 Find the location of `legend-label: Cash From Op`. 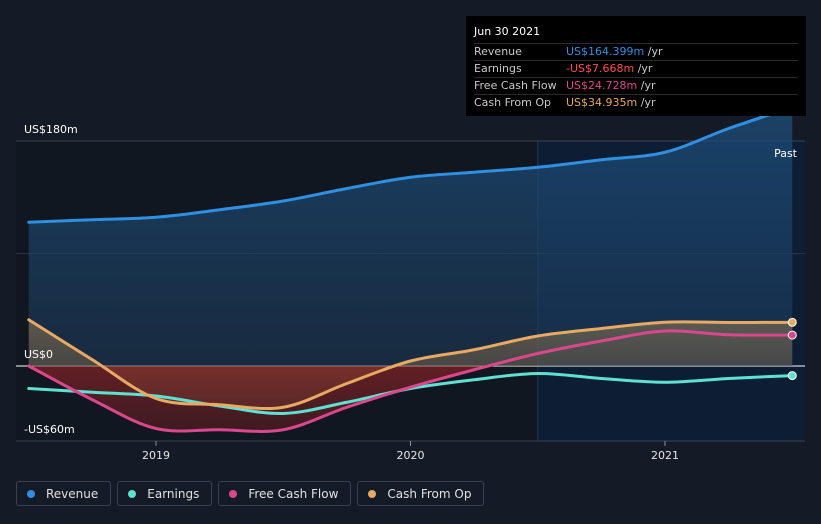

legend-label: Cash From Op is located at coordinates (429, 493).